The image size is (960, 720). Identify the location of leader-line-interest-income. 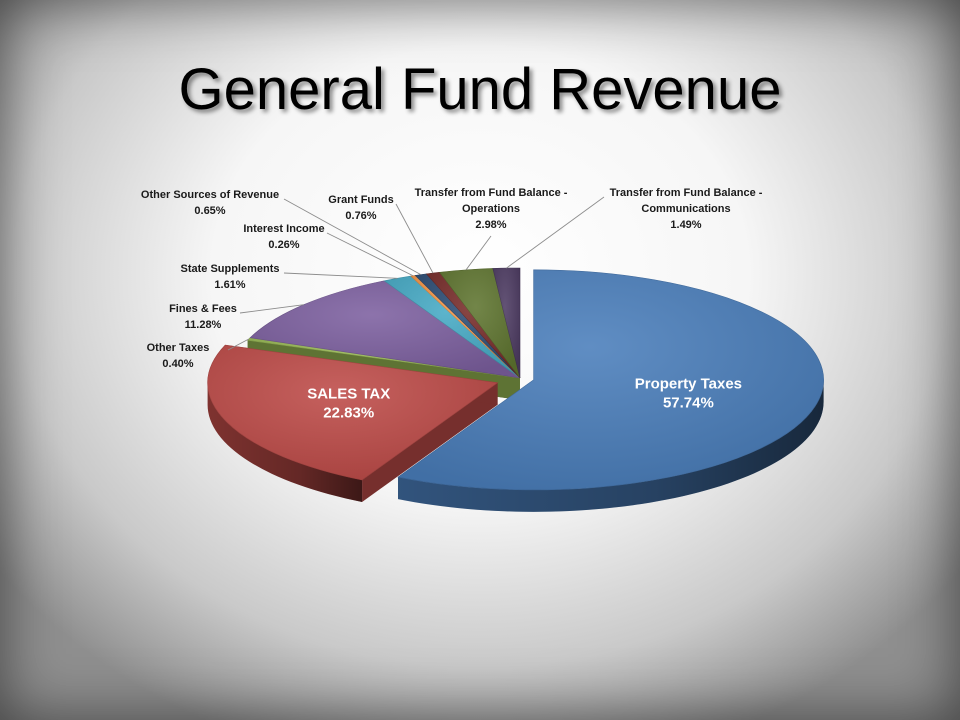
(370, 254).